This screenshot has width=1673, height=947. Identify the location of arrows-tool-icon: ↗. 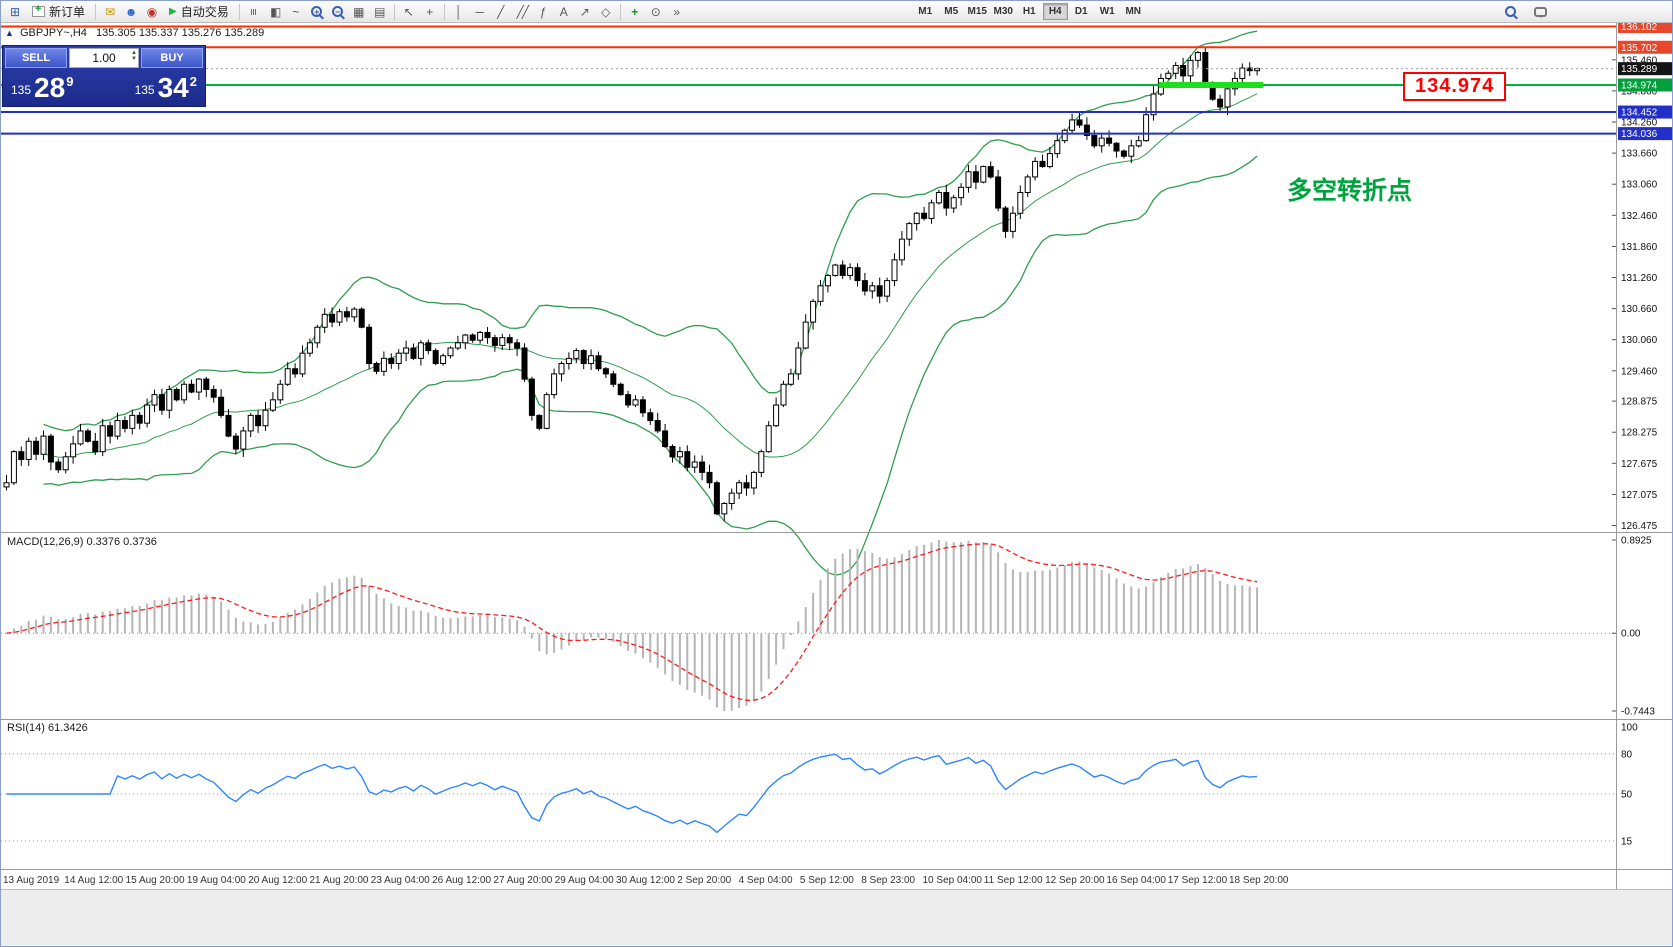
(584, 11).